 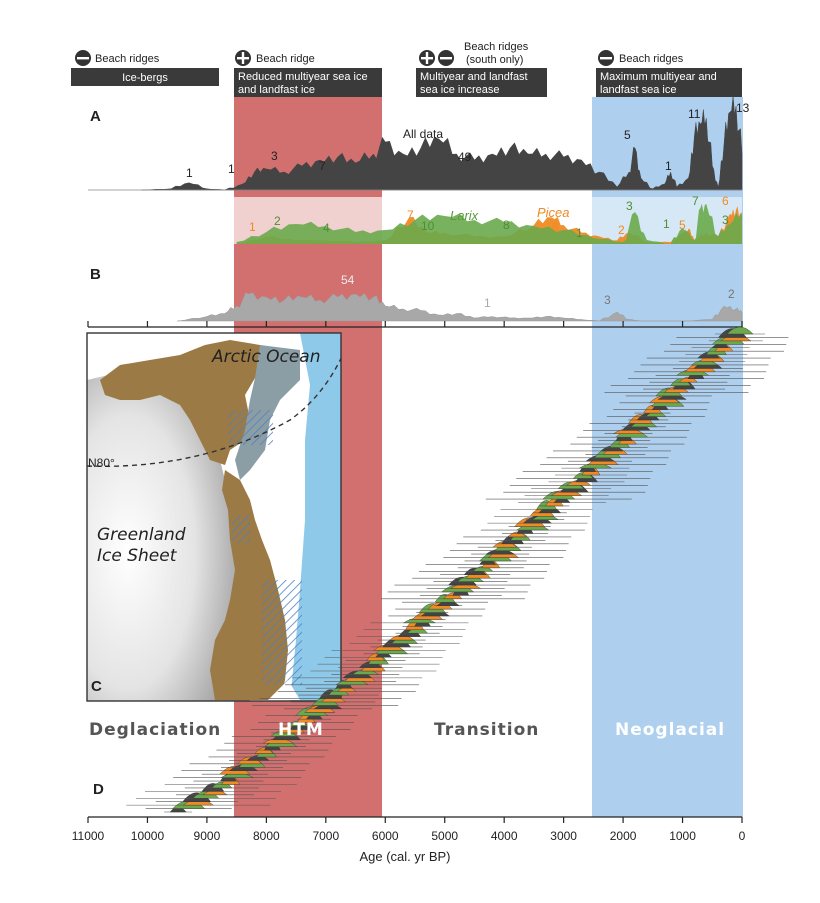 I want to click on ice-sheet-label: Ice Sheet, so click(x=137, y=556).